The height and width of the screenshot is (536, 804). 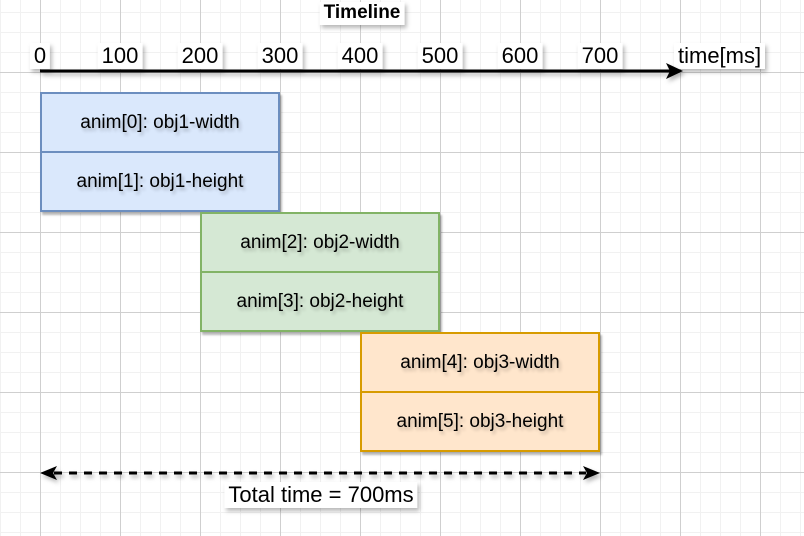 What do you see at coordinates (40, 56) in the screenshot?
I see `axis-tick-0: 0` at bounding box center [40, 56].